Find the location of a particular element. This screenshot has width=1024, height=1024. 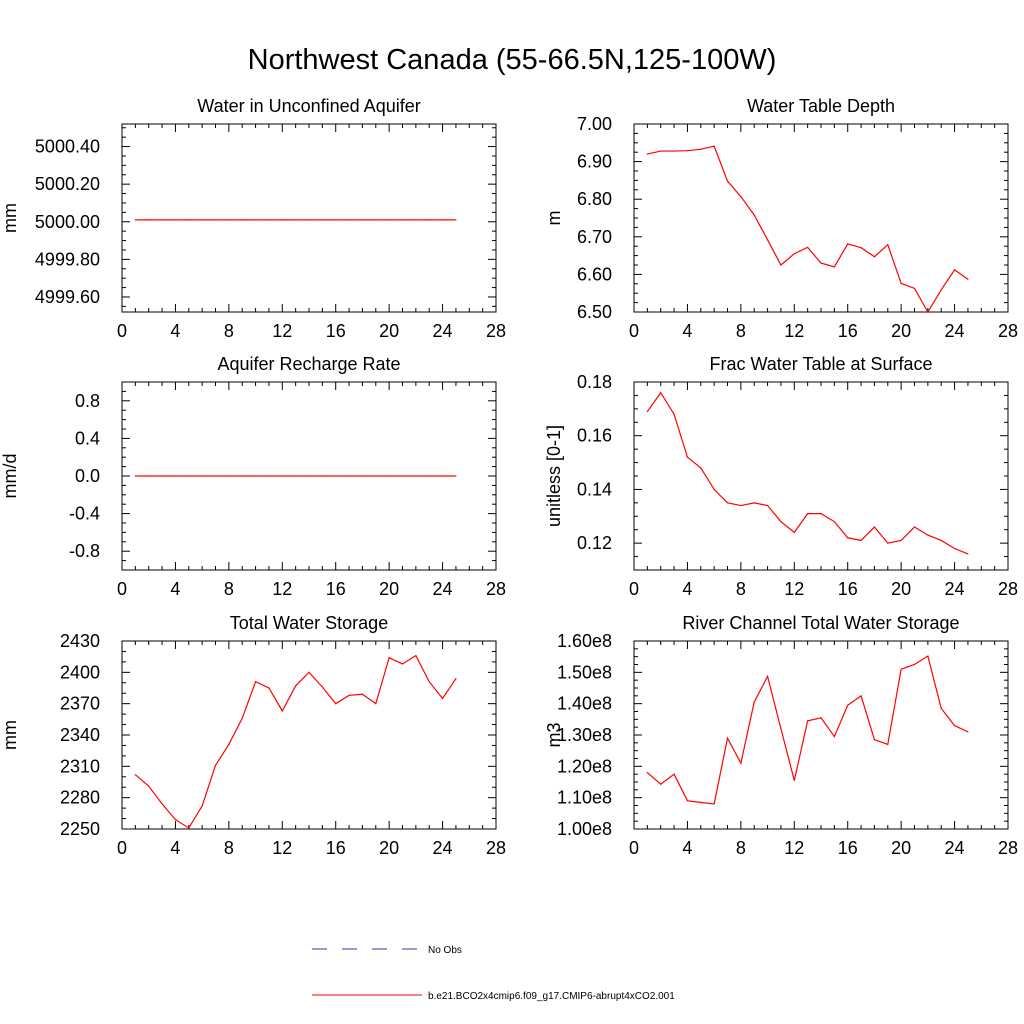

y-tick-label: 5000.20 is located at coordinates (67, 184).